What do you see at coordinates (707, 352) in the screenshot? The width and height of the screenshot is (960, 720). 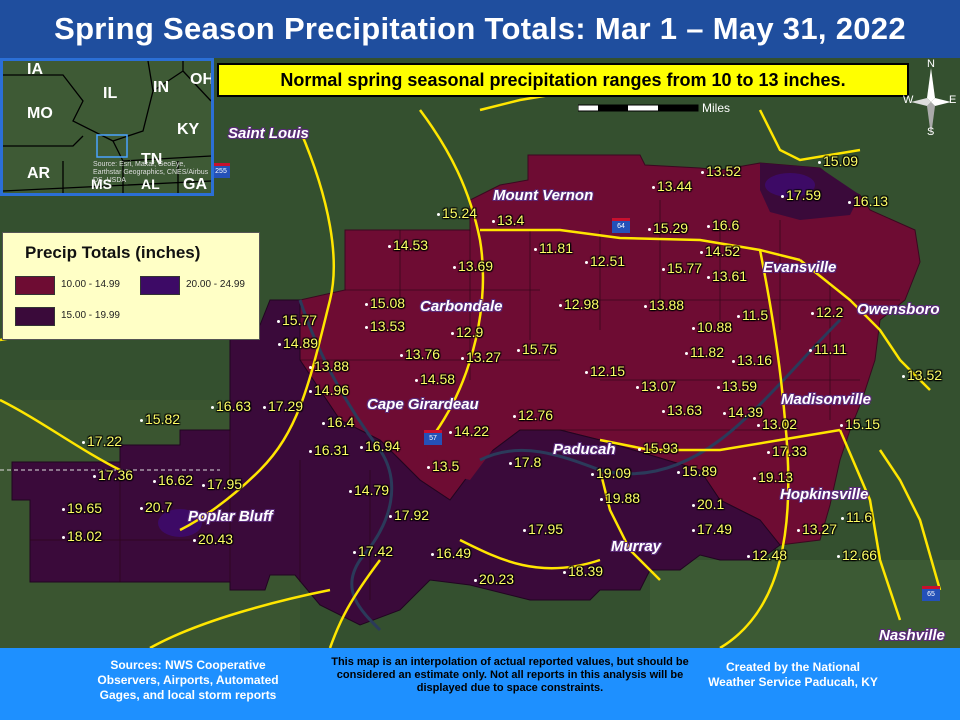 I see `observation-value: 11.82` at bounding box center [707, 352].